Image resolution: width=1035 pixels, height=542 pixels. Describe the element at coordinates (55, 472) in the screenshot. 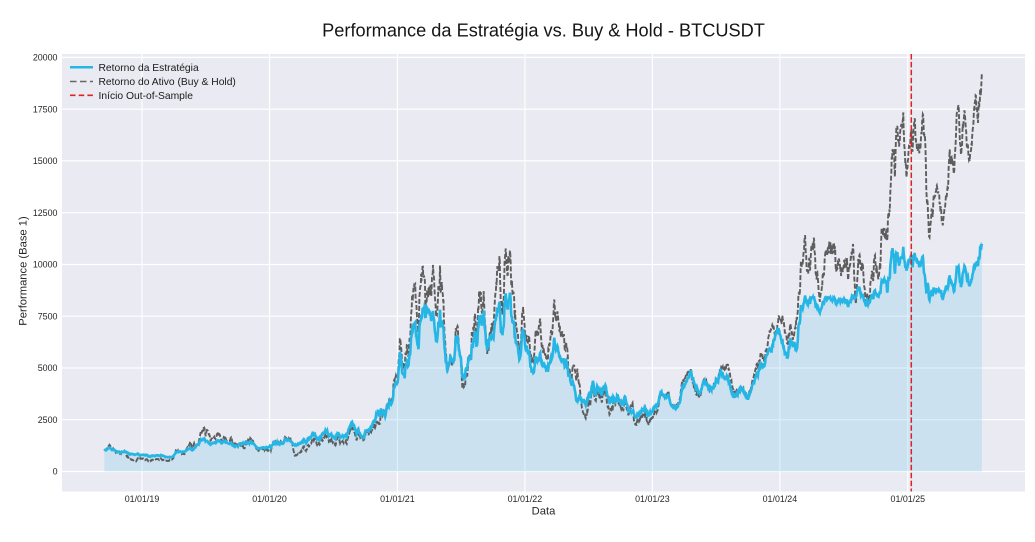

I see `svg-text: 0` at that location.